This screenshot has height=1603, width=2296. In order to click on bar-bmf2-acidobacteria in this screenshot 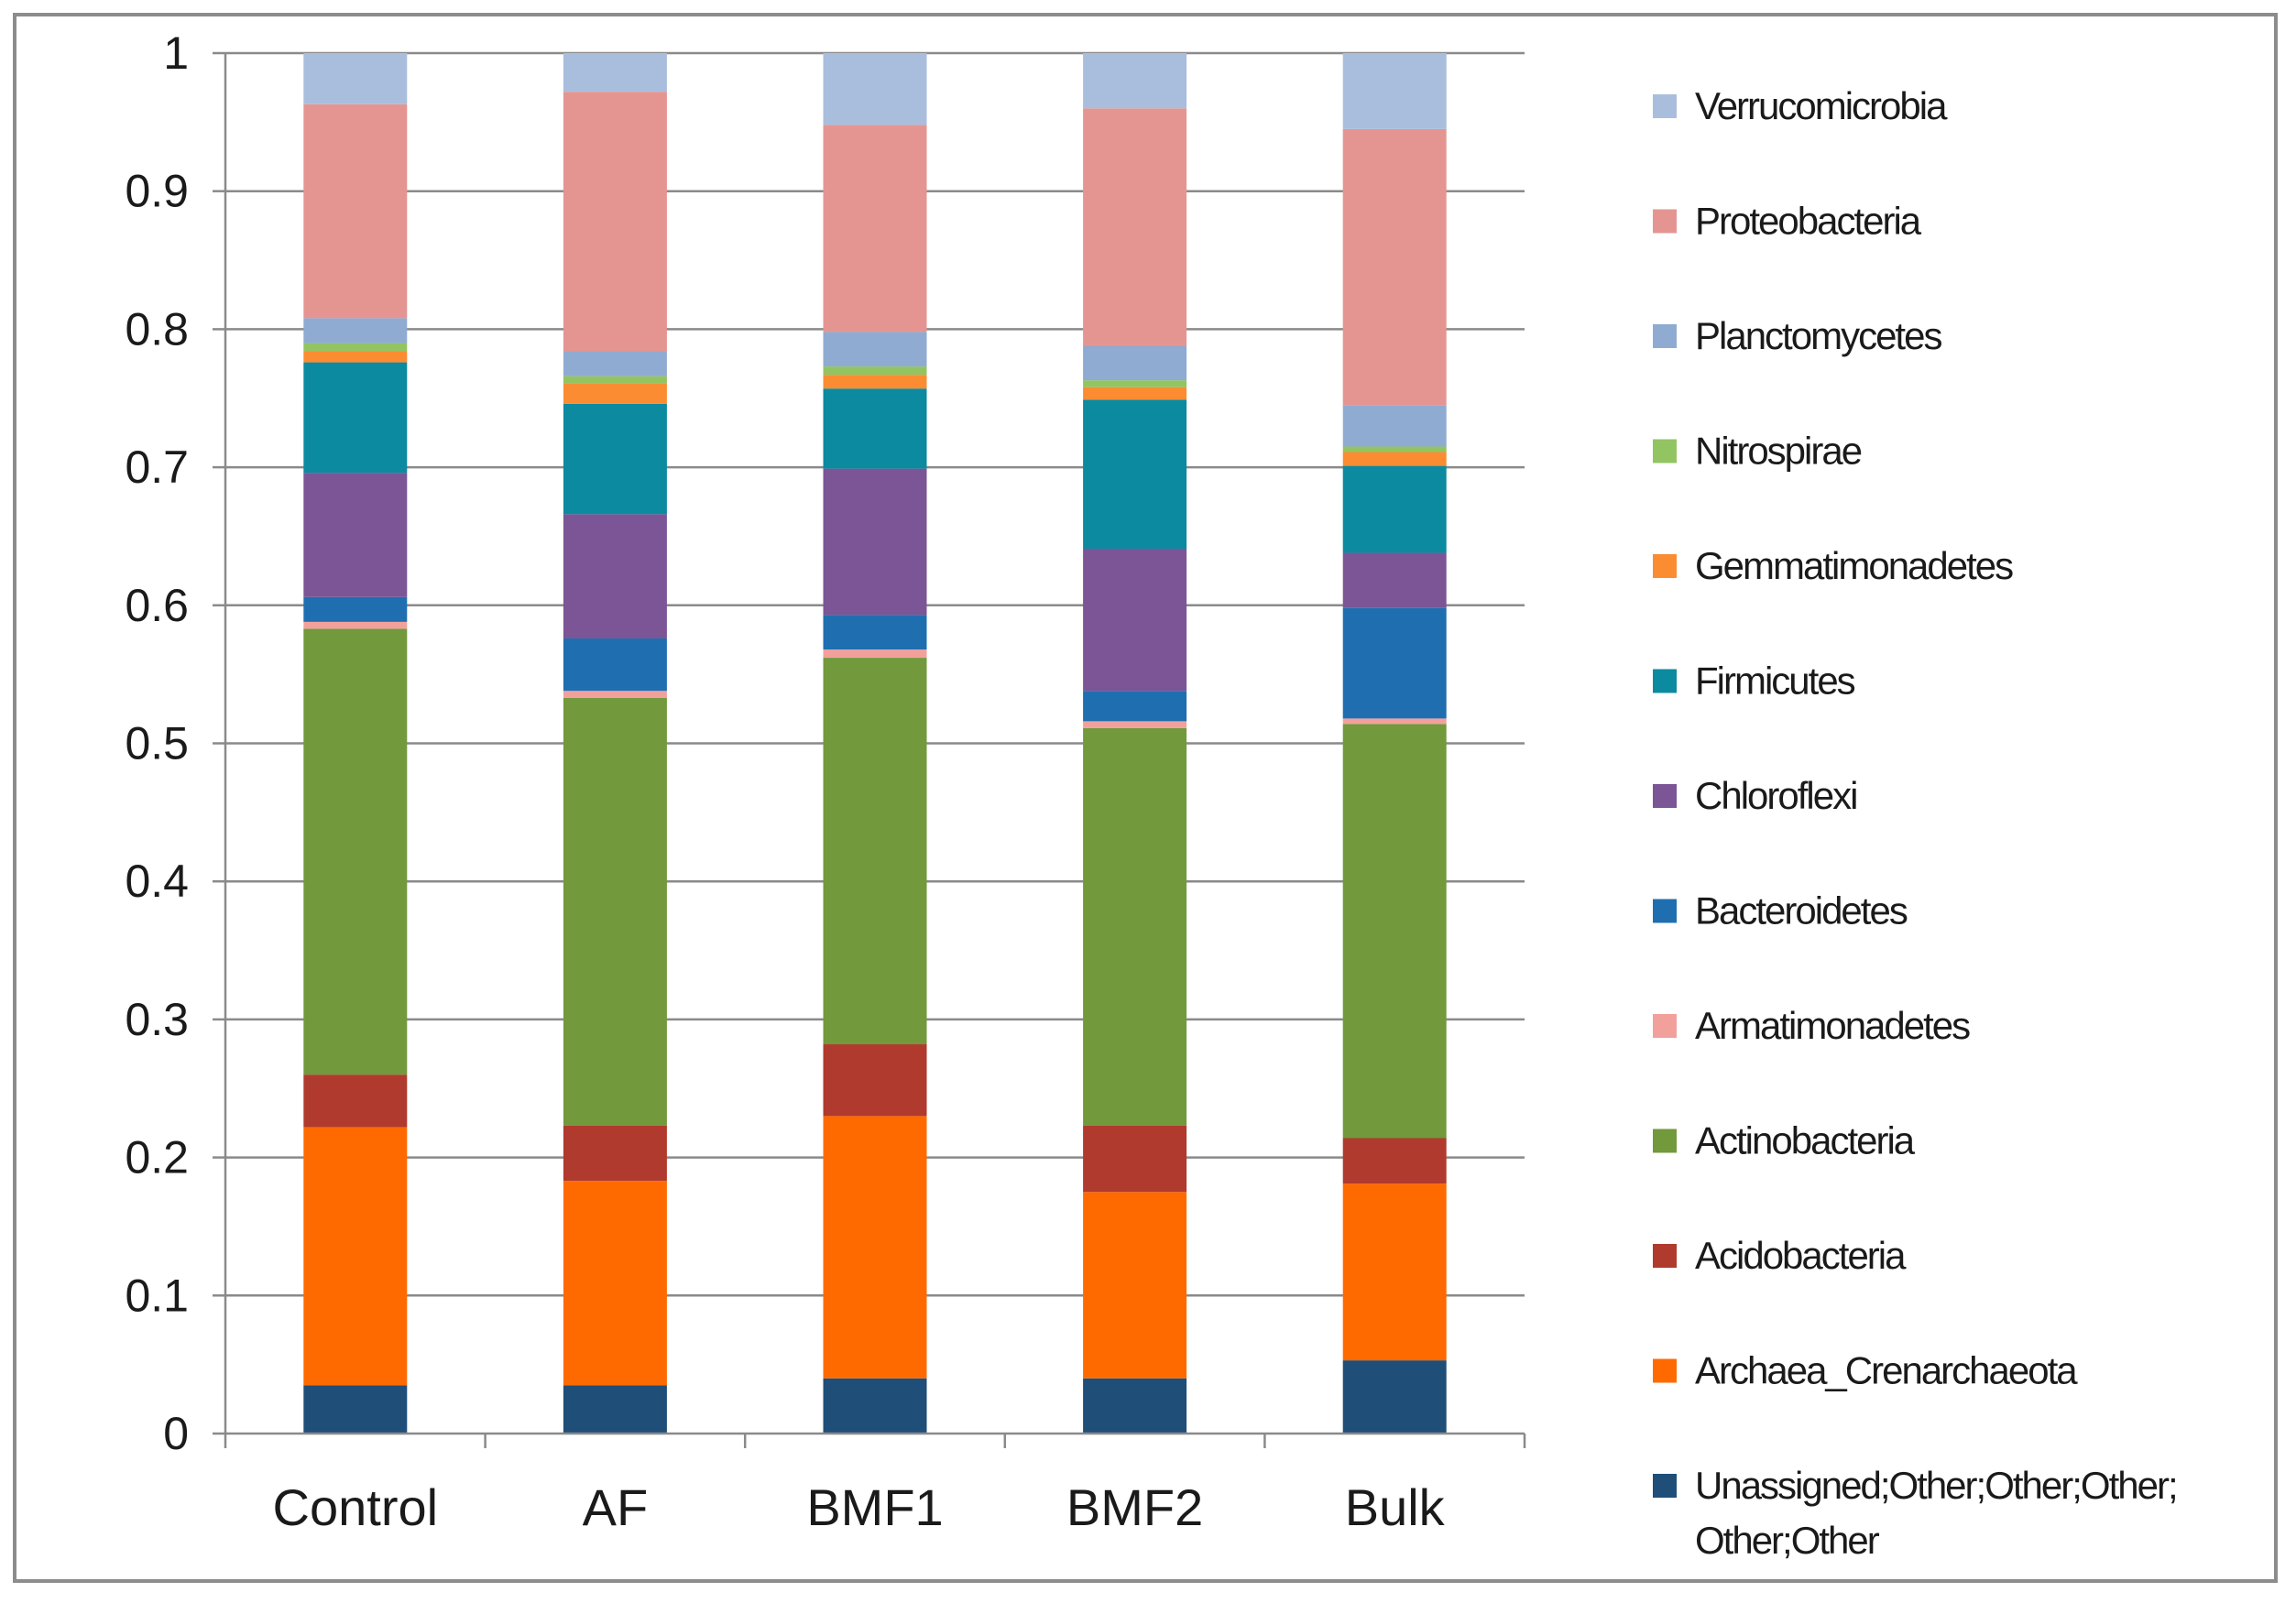, I will do `click(1135, 1159)`.